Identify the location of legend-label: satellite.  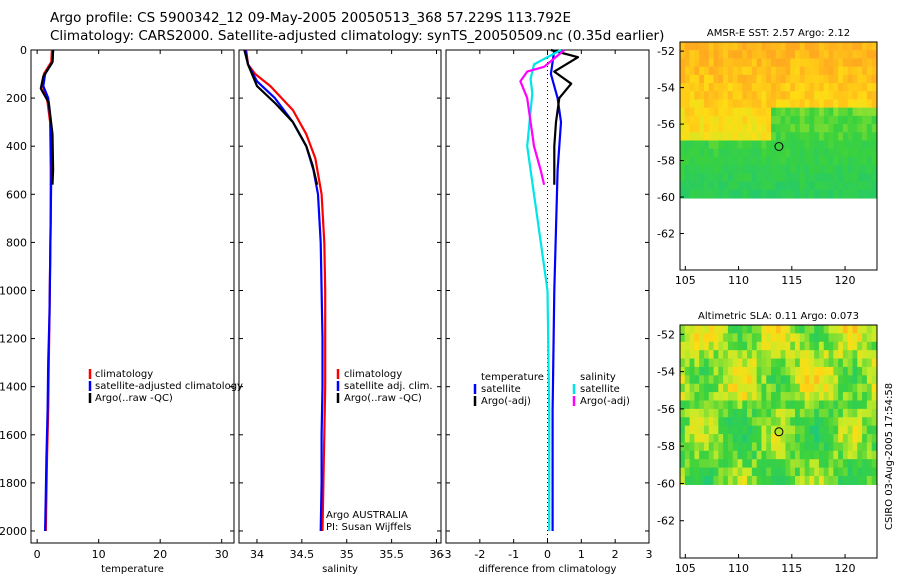
(600, 389).